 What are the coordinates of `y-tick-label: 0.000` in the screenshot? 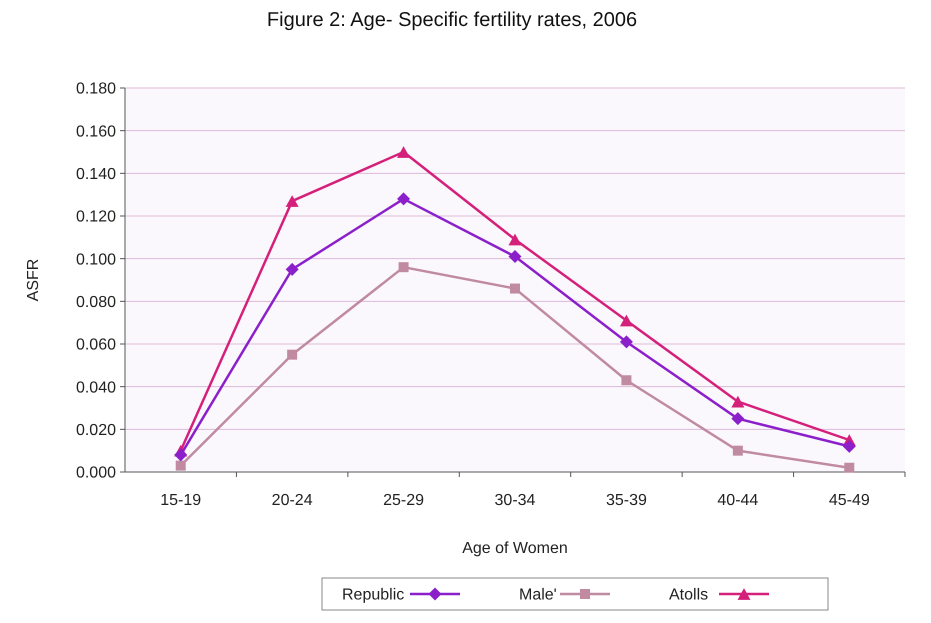 It's located at (96, 473).